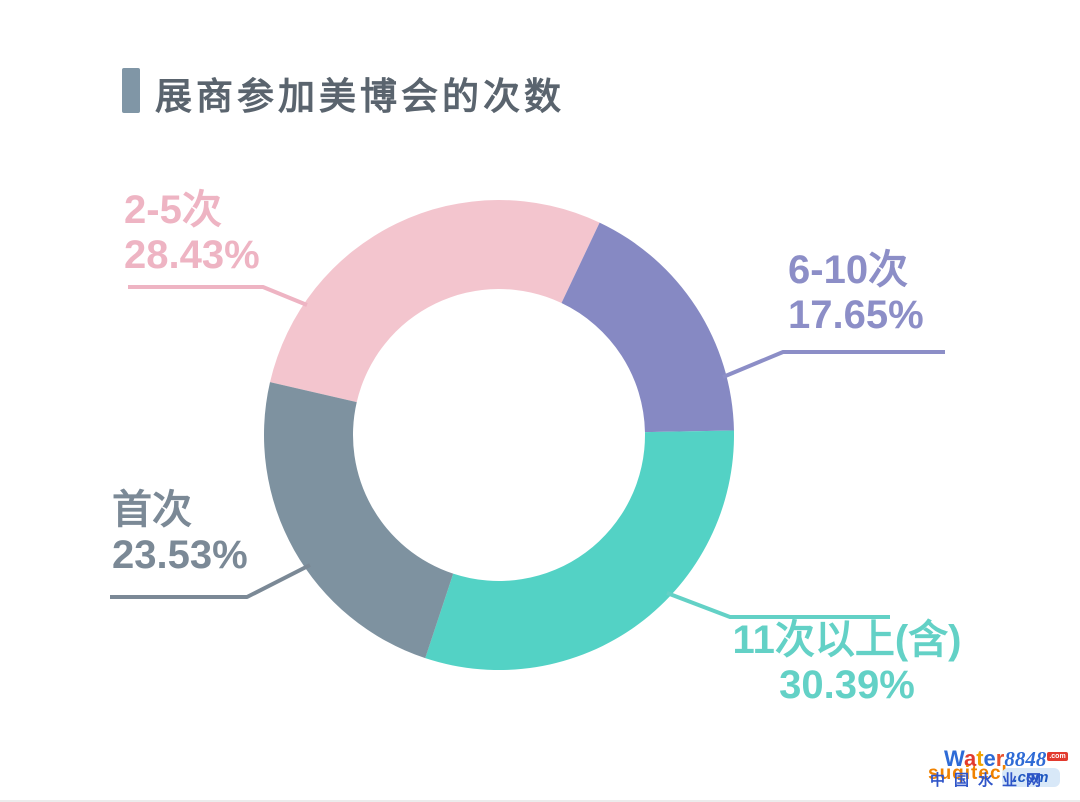 The image size is (1080, 802). I want to click on slice-label-first-time: 首次 23.53%, so click(180, 533).